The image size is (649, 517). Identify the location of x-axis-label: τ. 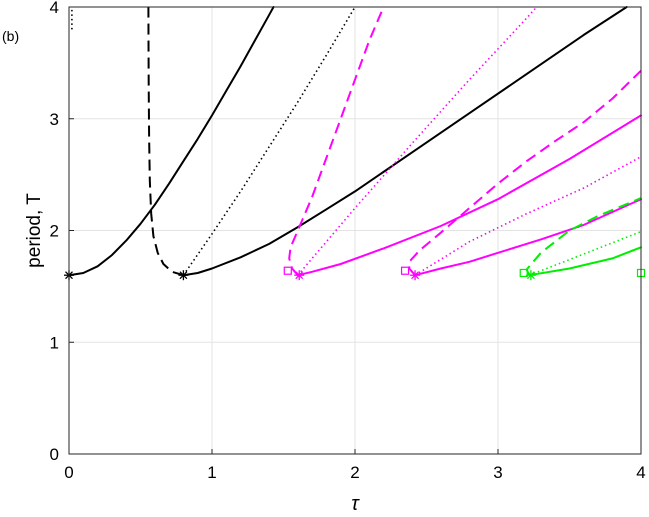
(355, 504).